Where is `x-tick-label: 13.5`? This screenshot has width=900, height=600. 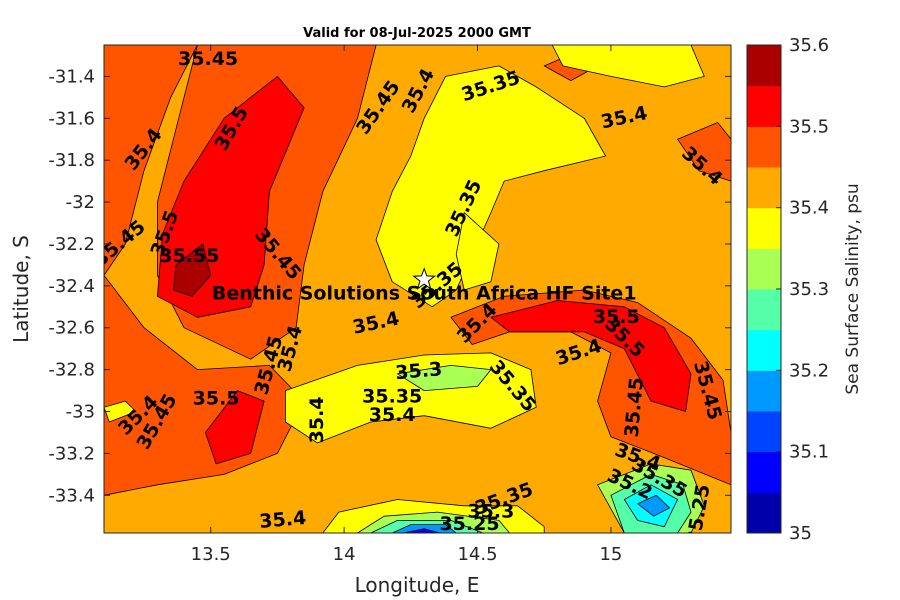 x-tick-label: 13.5 is located at coordinates (211, 554).